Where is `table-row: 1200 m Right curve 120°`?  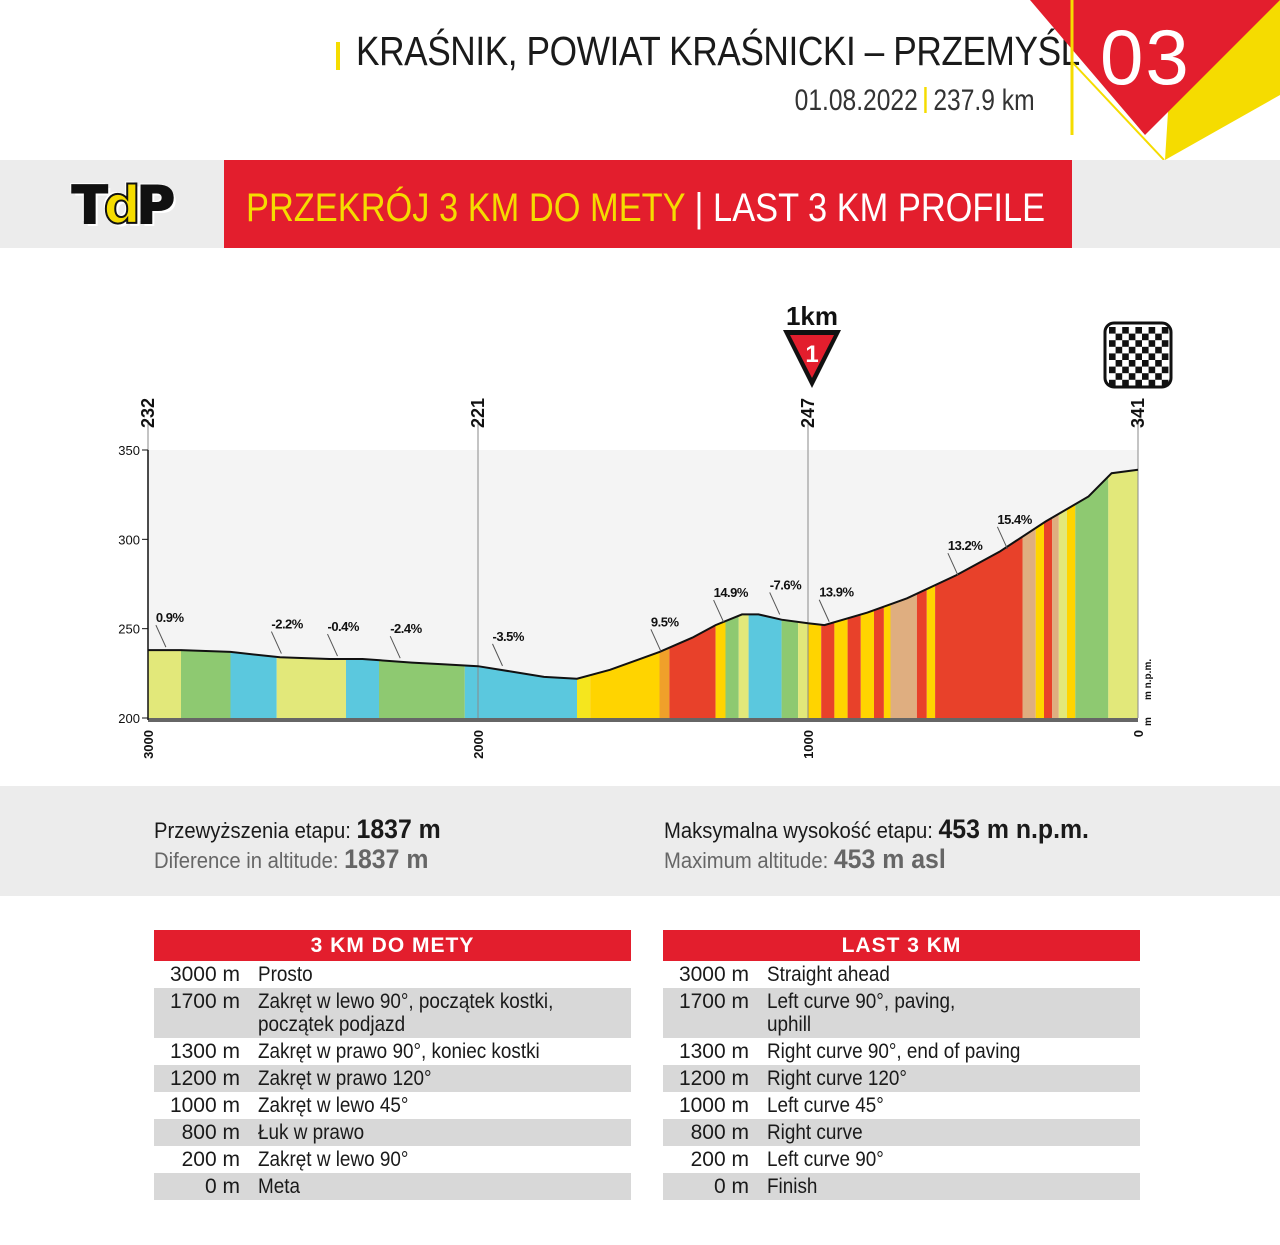
table-row: 1200 m Right curve 120° is located at coordinates (901, 1078).